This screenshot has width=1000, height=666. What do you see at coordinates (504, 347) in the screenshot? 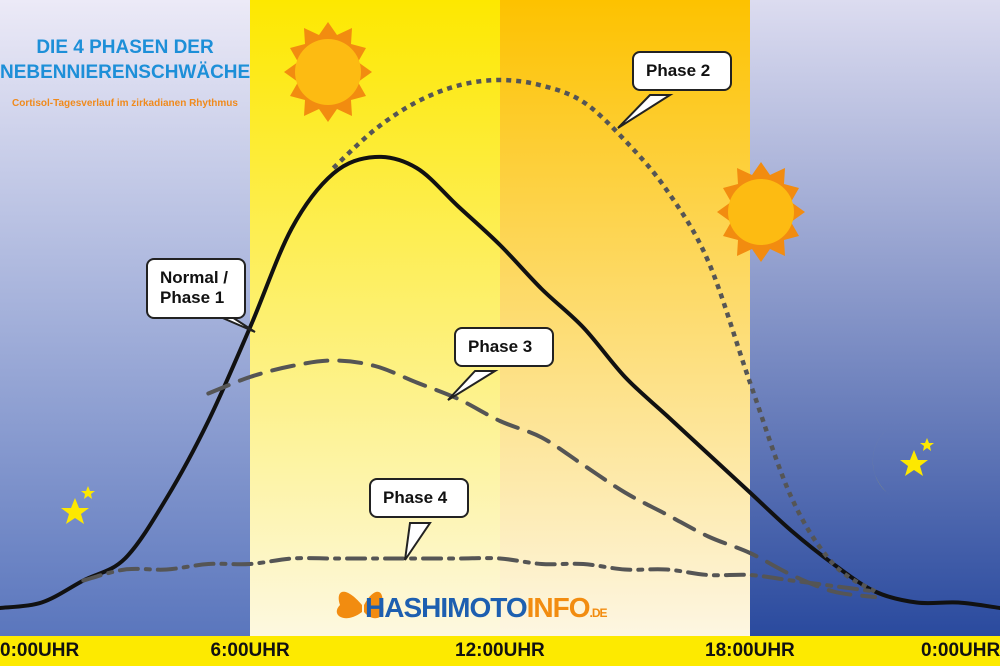
I see `legend-item: Phase 3` at bounding box center [504, 347].